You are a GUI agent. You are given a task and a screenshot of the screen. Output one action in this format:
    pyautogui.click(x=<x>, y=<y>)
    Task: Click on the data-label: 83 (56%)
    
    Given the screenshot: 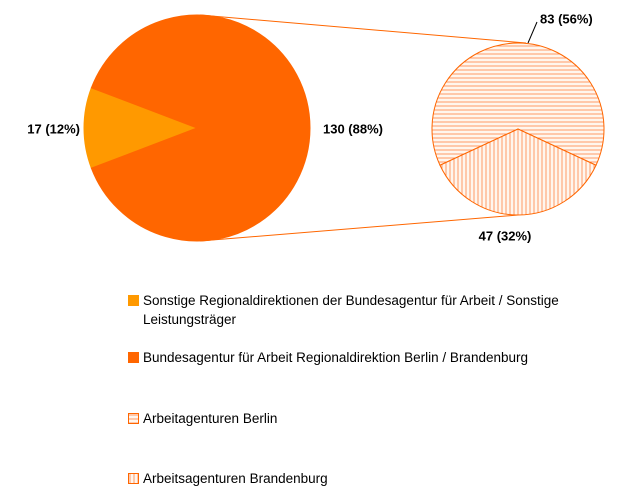 What is the action you would take?
    pyautogui.click(x=566, y=18)
    